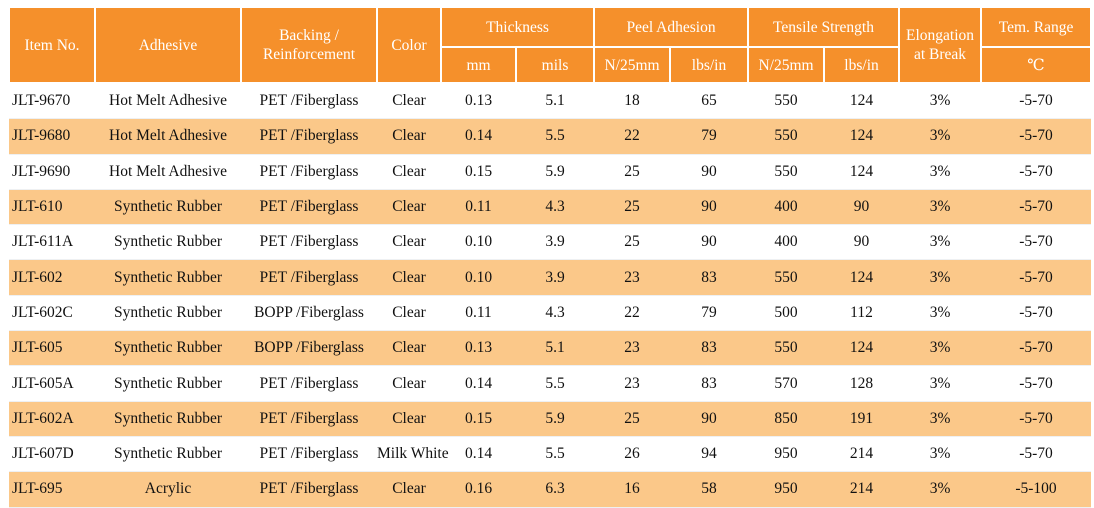 Image resolution: width=1094 pixels, height=508 pixels. I want to click on cell-thickness-mils: 5.9, so click(555, 172).